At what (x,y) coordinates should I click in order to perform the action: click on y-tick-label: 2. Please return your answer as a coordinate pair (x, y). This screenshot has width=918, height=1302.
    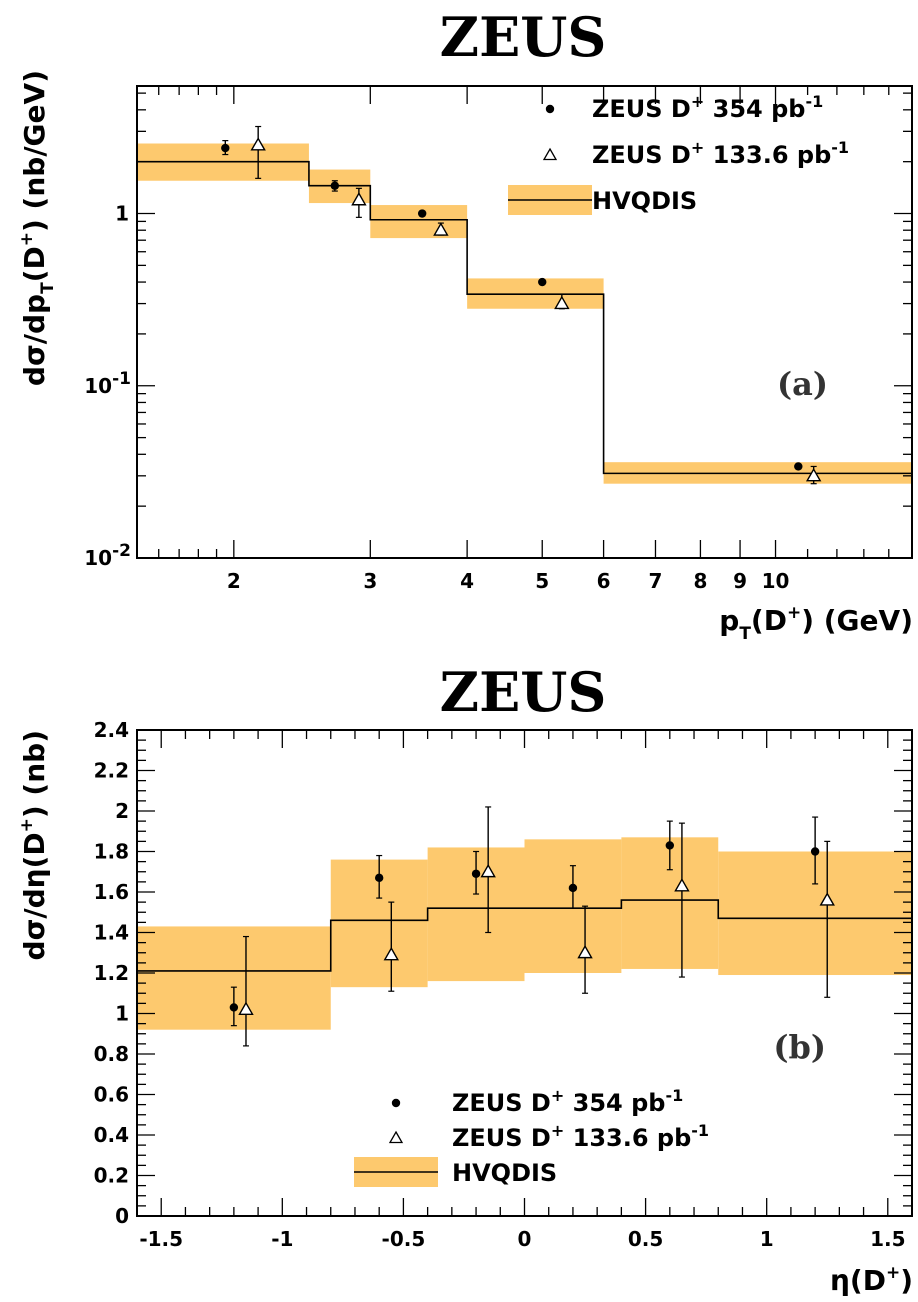
    Looking at the image, I should click on (122, 811).